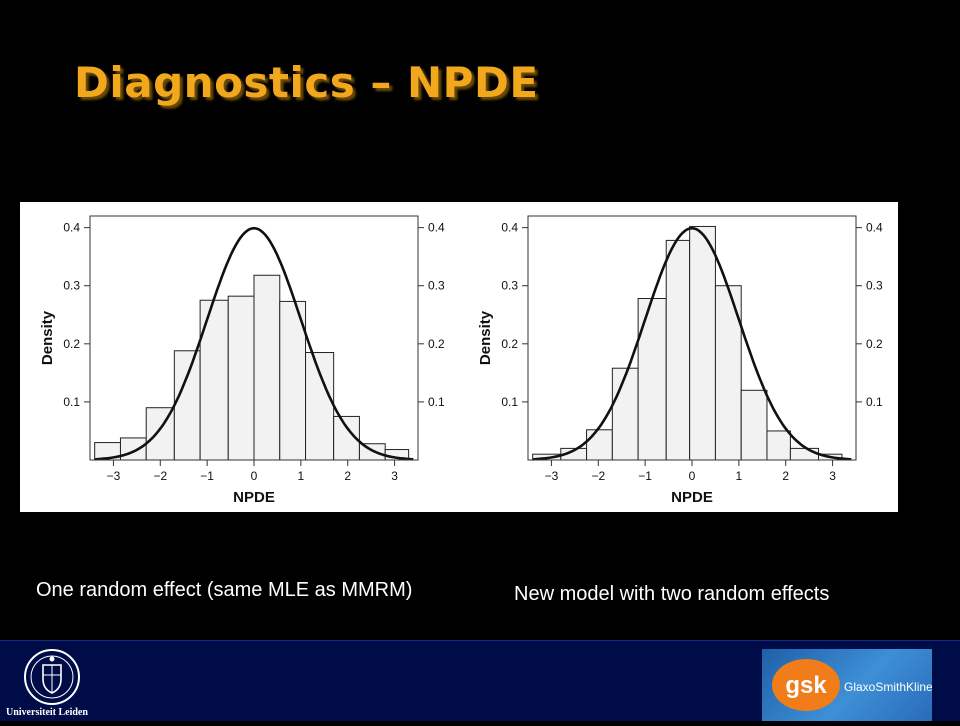 The image size is (960, 726). I want to click on slide-title: Diagnostics – NPDE, so click(306, 82).